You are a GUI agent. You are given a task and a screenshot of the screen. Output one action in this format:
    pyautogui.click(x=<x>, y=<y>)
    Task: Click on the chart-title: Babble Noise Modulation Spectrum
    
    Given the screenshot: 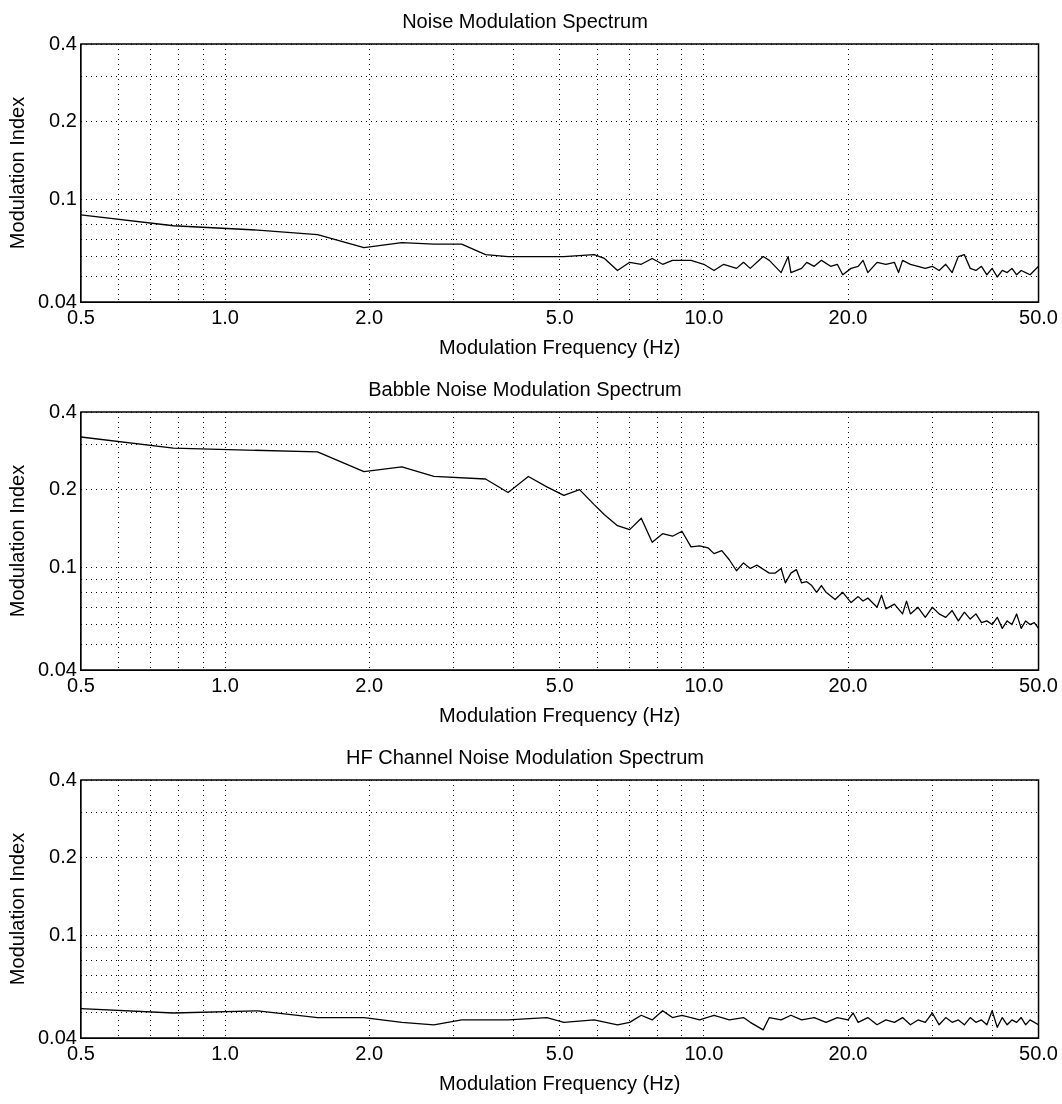 What is the action you would take?
    pyautogui.click(x=525, y=388)
    